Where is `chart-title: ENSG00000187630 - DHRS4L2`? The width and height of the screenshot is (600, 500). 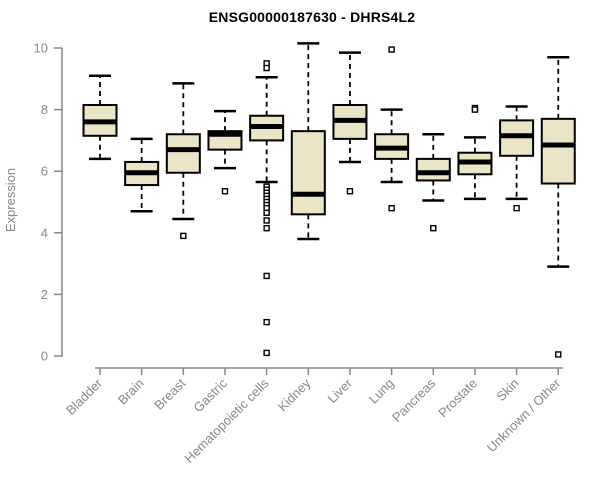 chart-title: ENSG00000187630 - DHRS4L2 is located at coordinates (312, 17).